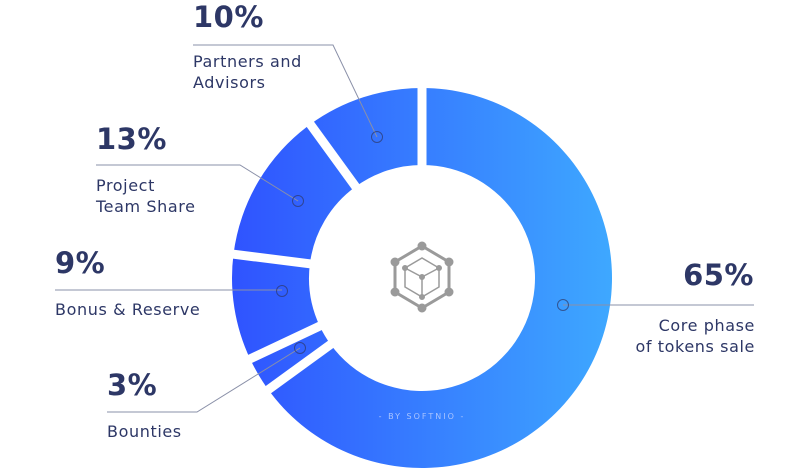  I want to click on category-label-team: Project Team Share, so click(146, 196).